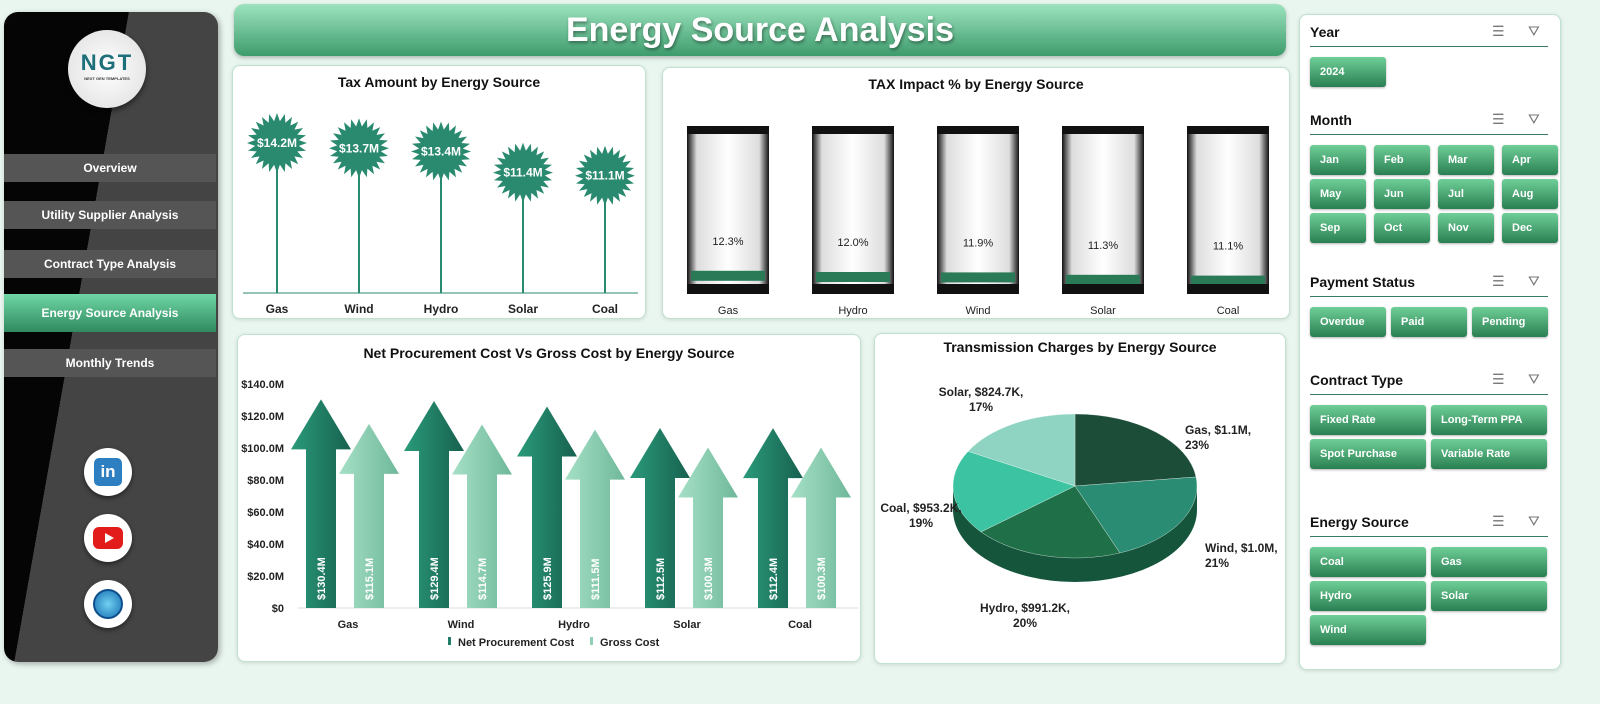 Image resolution: width=1600 pixels, height=704 pixels. I want to click on data-label: $112.4M, so click(774, 579).